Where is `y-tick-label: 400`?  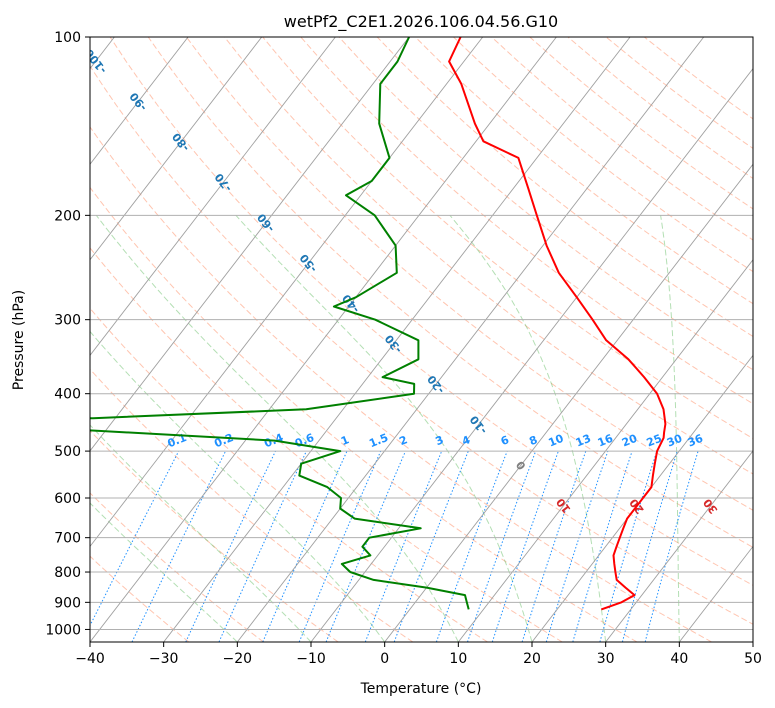
y-tick-label: 400 is located at coordinates (67, 395).